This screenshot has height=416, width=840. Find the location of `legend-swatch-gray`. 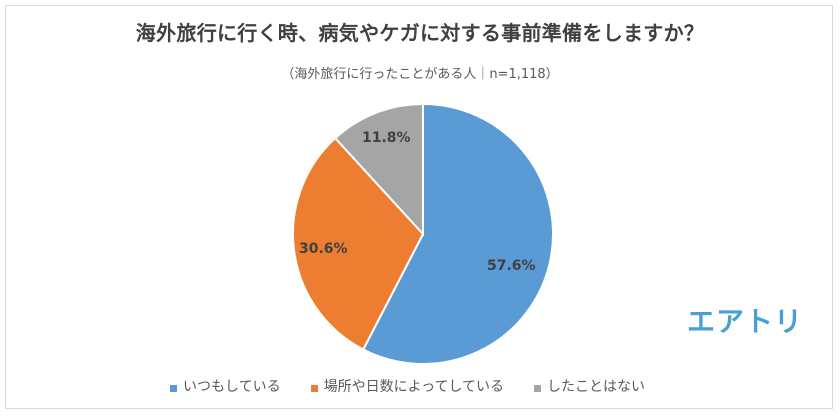

legend-swatch-gray is located at coordinates (538, 388).